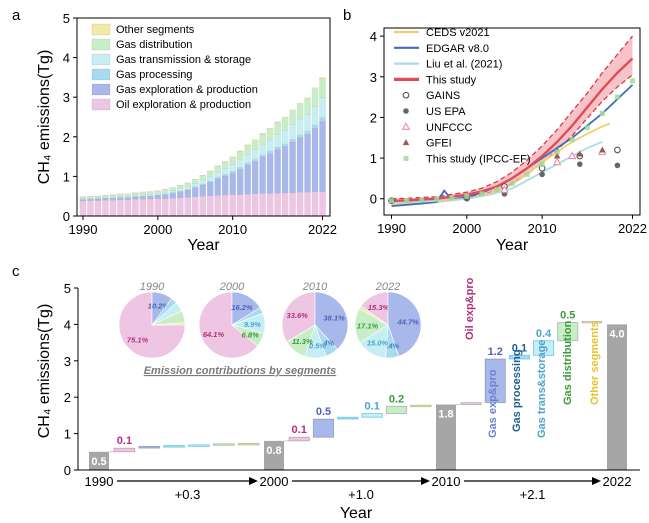  What do you see at coordinates (512, 245) in the screenshot?
I see `x-axis-label: Year` at bounding box center [512, 245].